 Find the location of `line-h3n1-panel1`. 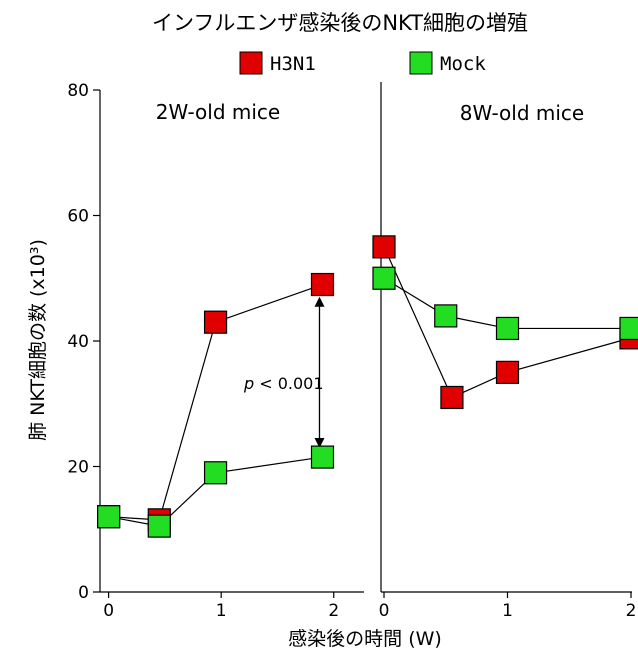

line-h3n1-panel1 is located at coordinates (507, 322).